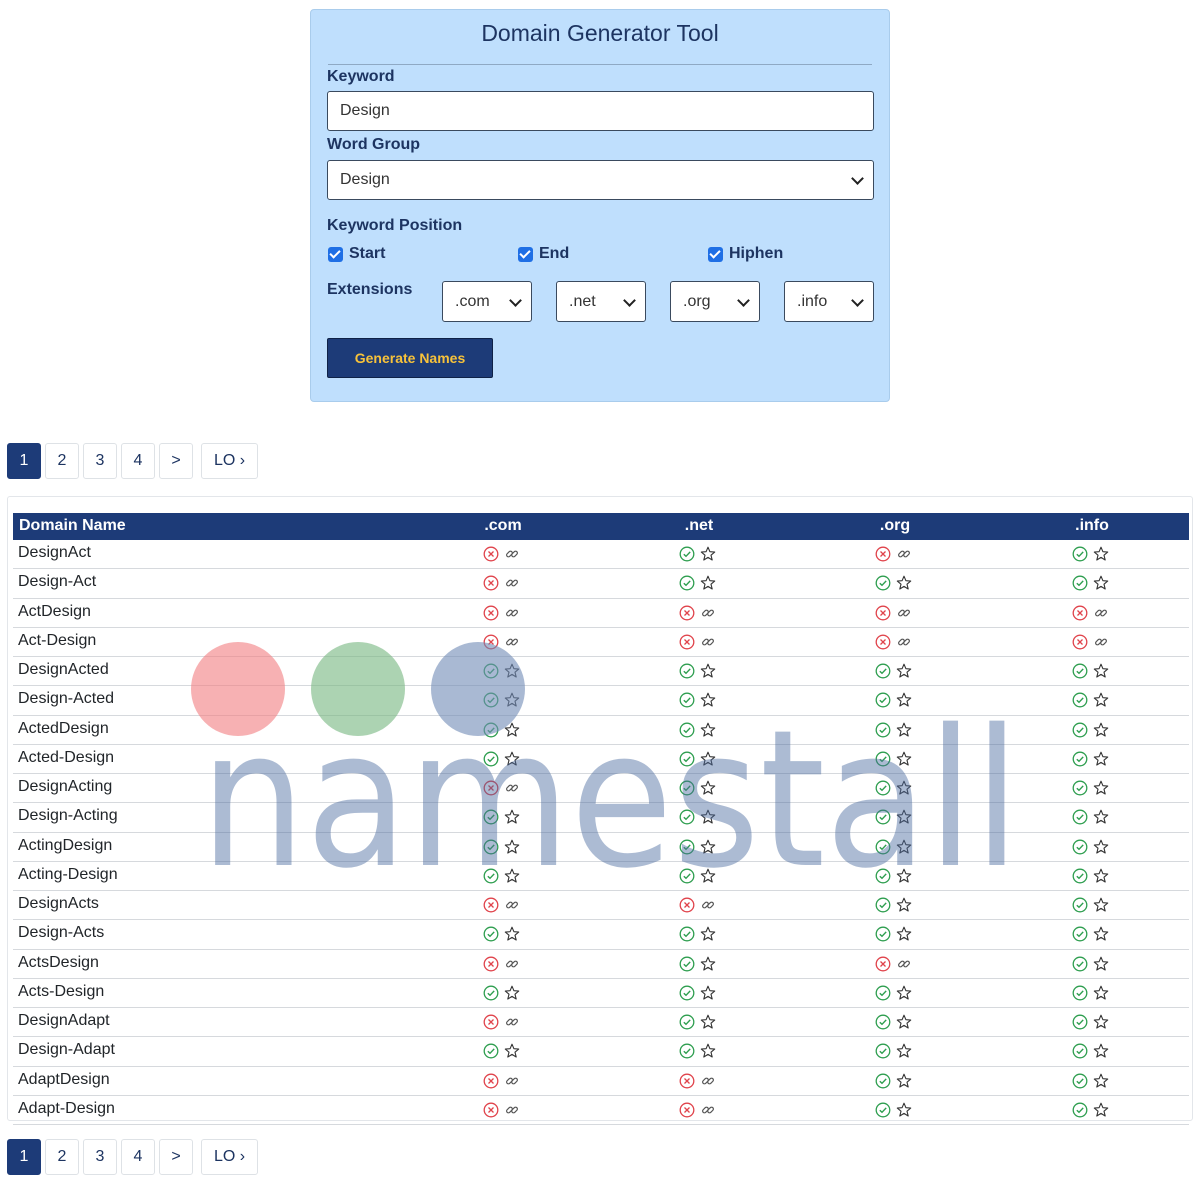 This screenshot has width=1200, height=1185. Describe the element at coordinates (715, 301) in the screenshot. I see `extension-select-org: .org` at that location.